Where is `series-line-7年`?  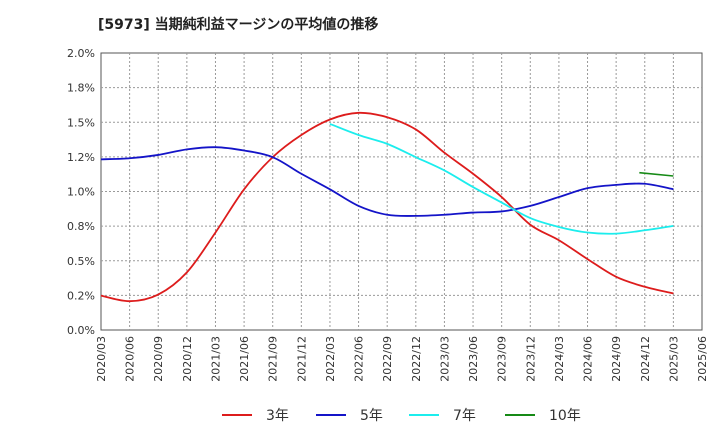 series-line-7年 is located at coordinates (501, 179).